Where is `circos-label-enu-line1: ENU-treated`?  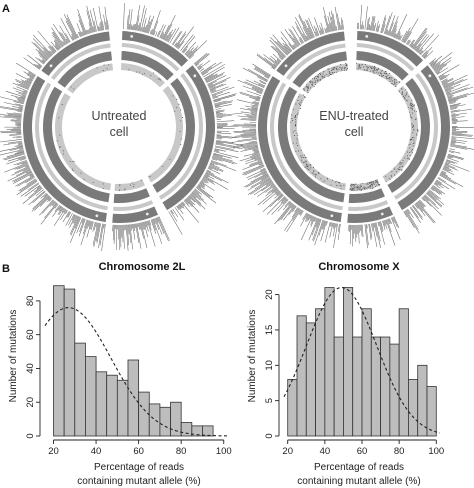 circos-label-enu-line1: ENU-treated is located at coordinates (354, 116).